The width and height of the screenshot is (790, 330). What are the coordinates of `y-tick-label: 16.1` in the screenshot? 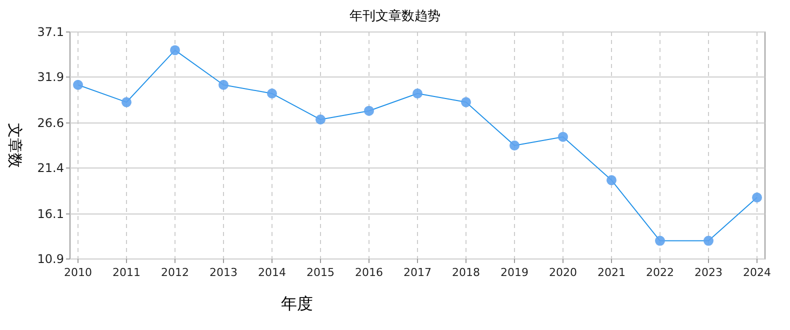 It's located at (50, 213).